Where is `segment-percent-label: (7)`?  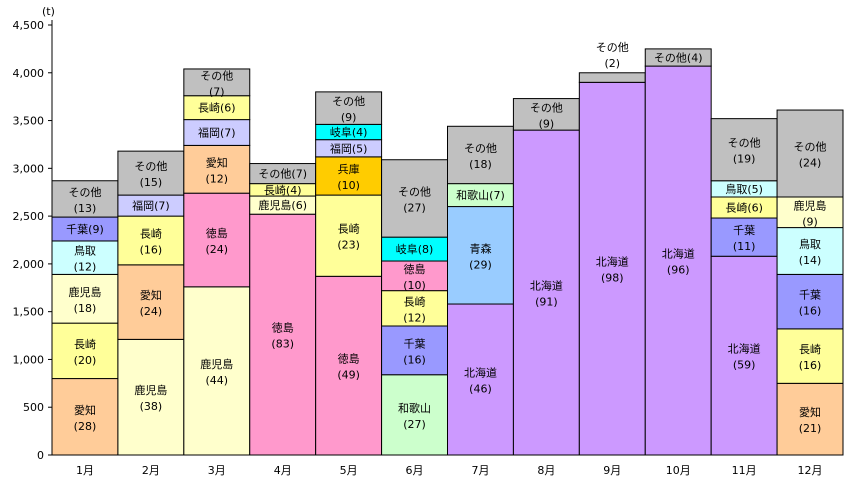
segment-percent-label: (7) is located at coordinates (217, 91).